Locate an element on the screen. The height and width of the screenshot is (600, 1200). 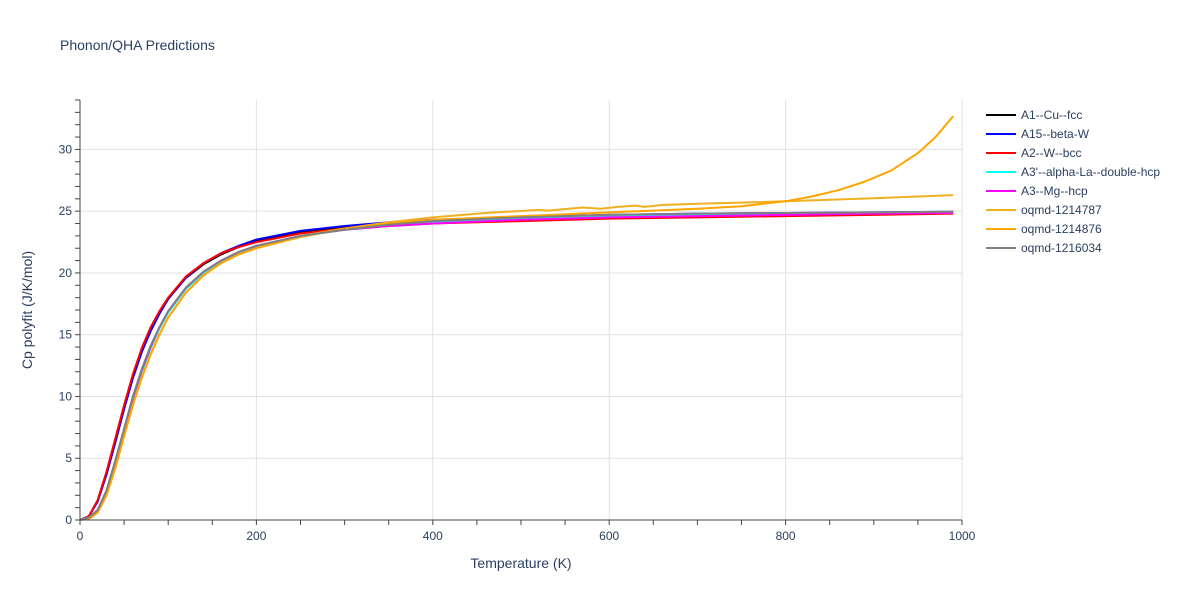
legend-label: oqmd-1216034 is located at coordinates (1061, 248).